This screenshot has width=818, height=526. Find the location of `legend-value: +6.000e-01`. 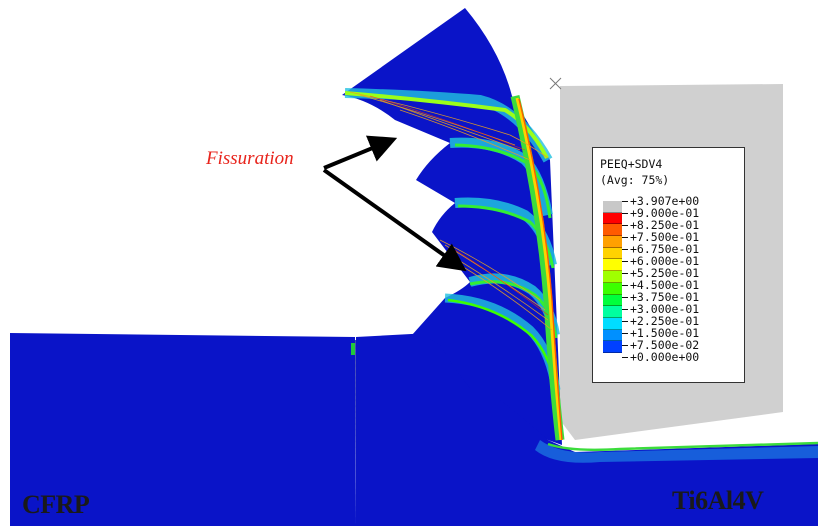

legend-value: +6.000e-01 is located at coordinates (660, 261).